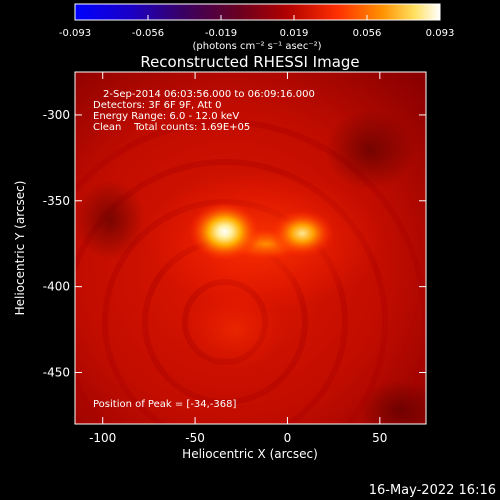  Describe the element at coordinates (432, 490) in the screenshot. I see `generation-timestamp: 16-May-2022 16:16` at that location.